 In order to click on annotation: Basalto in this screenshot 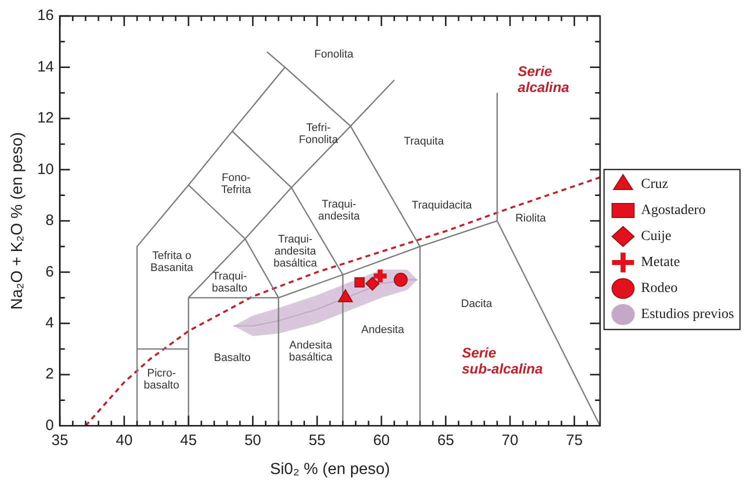, I will do `click(232, 358)`.